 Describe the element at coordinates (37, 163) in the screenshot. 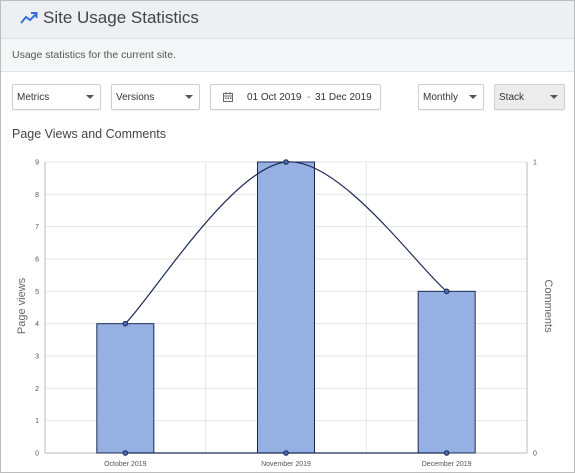

I see `y-left-tick-label: 9` at that location.